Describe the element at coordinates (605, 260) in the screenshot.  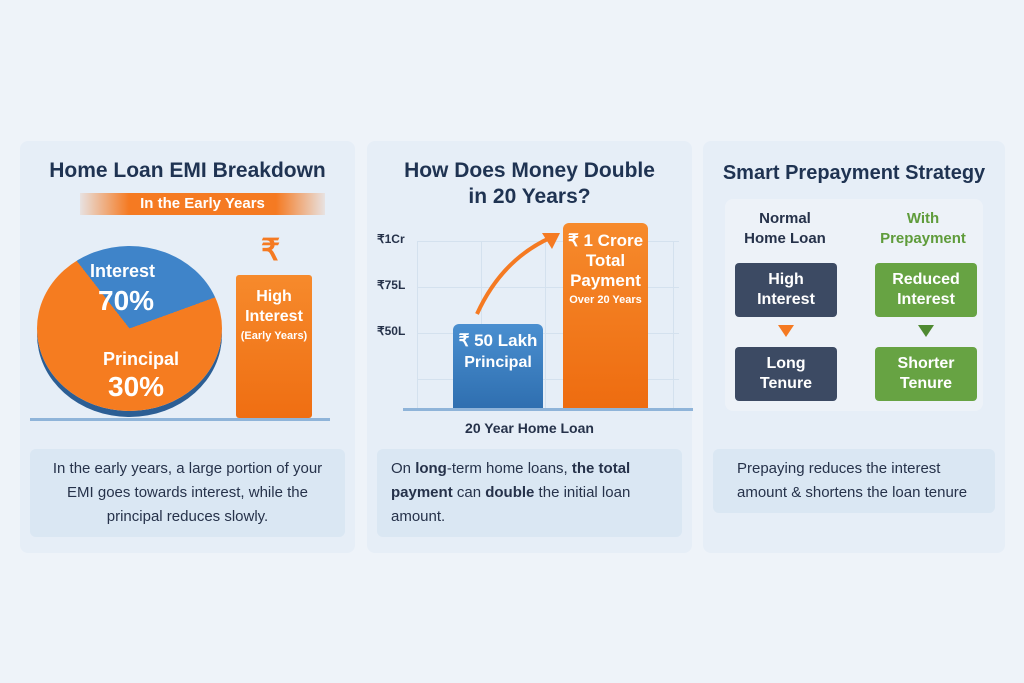
I see `bar-label: Total` at that location.